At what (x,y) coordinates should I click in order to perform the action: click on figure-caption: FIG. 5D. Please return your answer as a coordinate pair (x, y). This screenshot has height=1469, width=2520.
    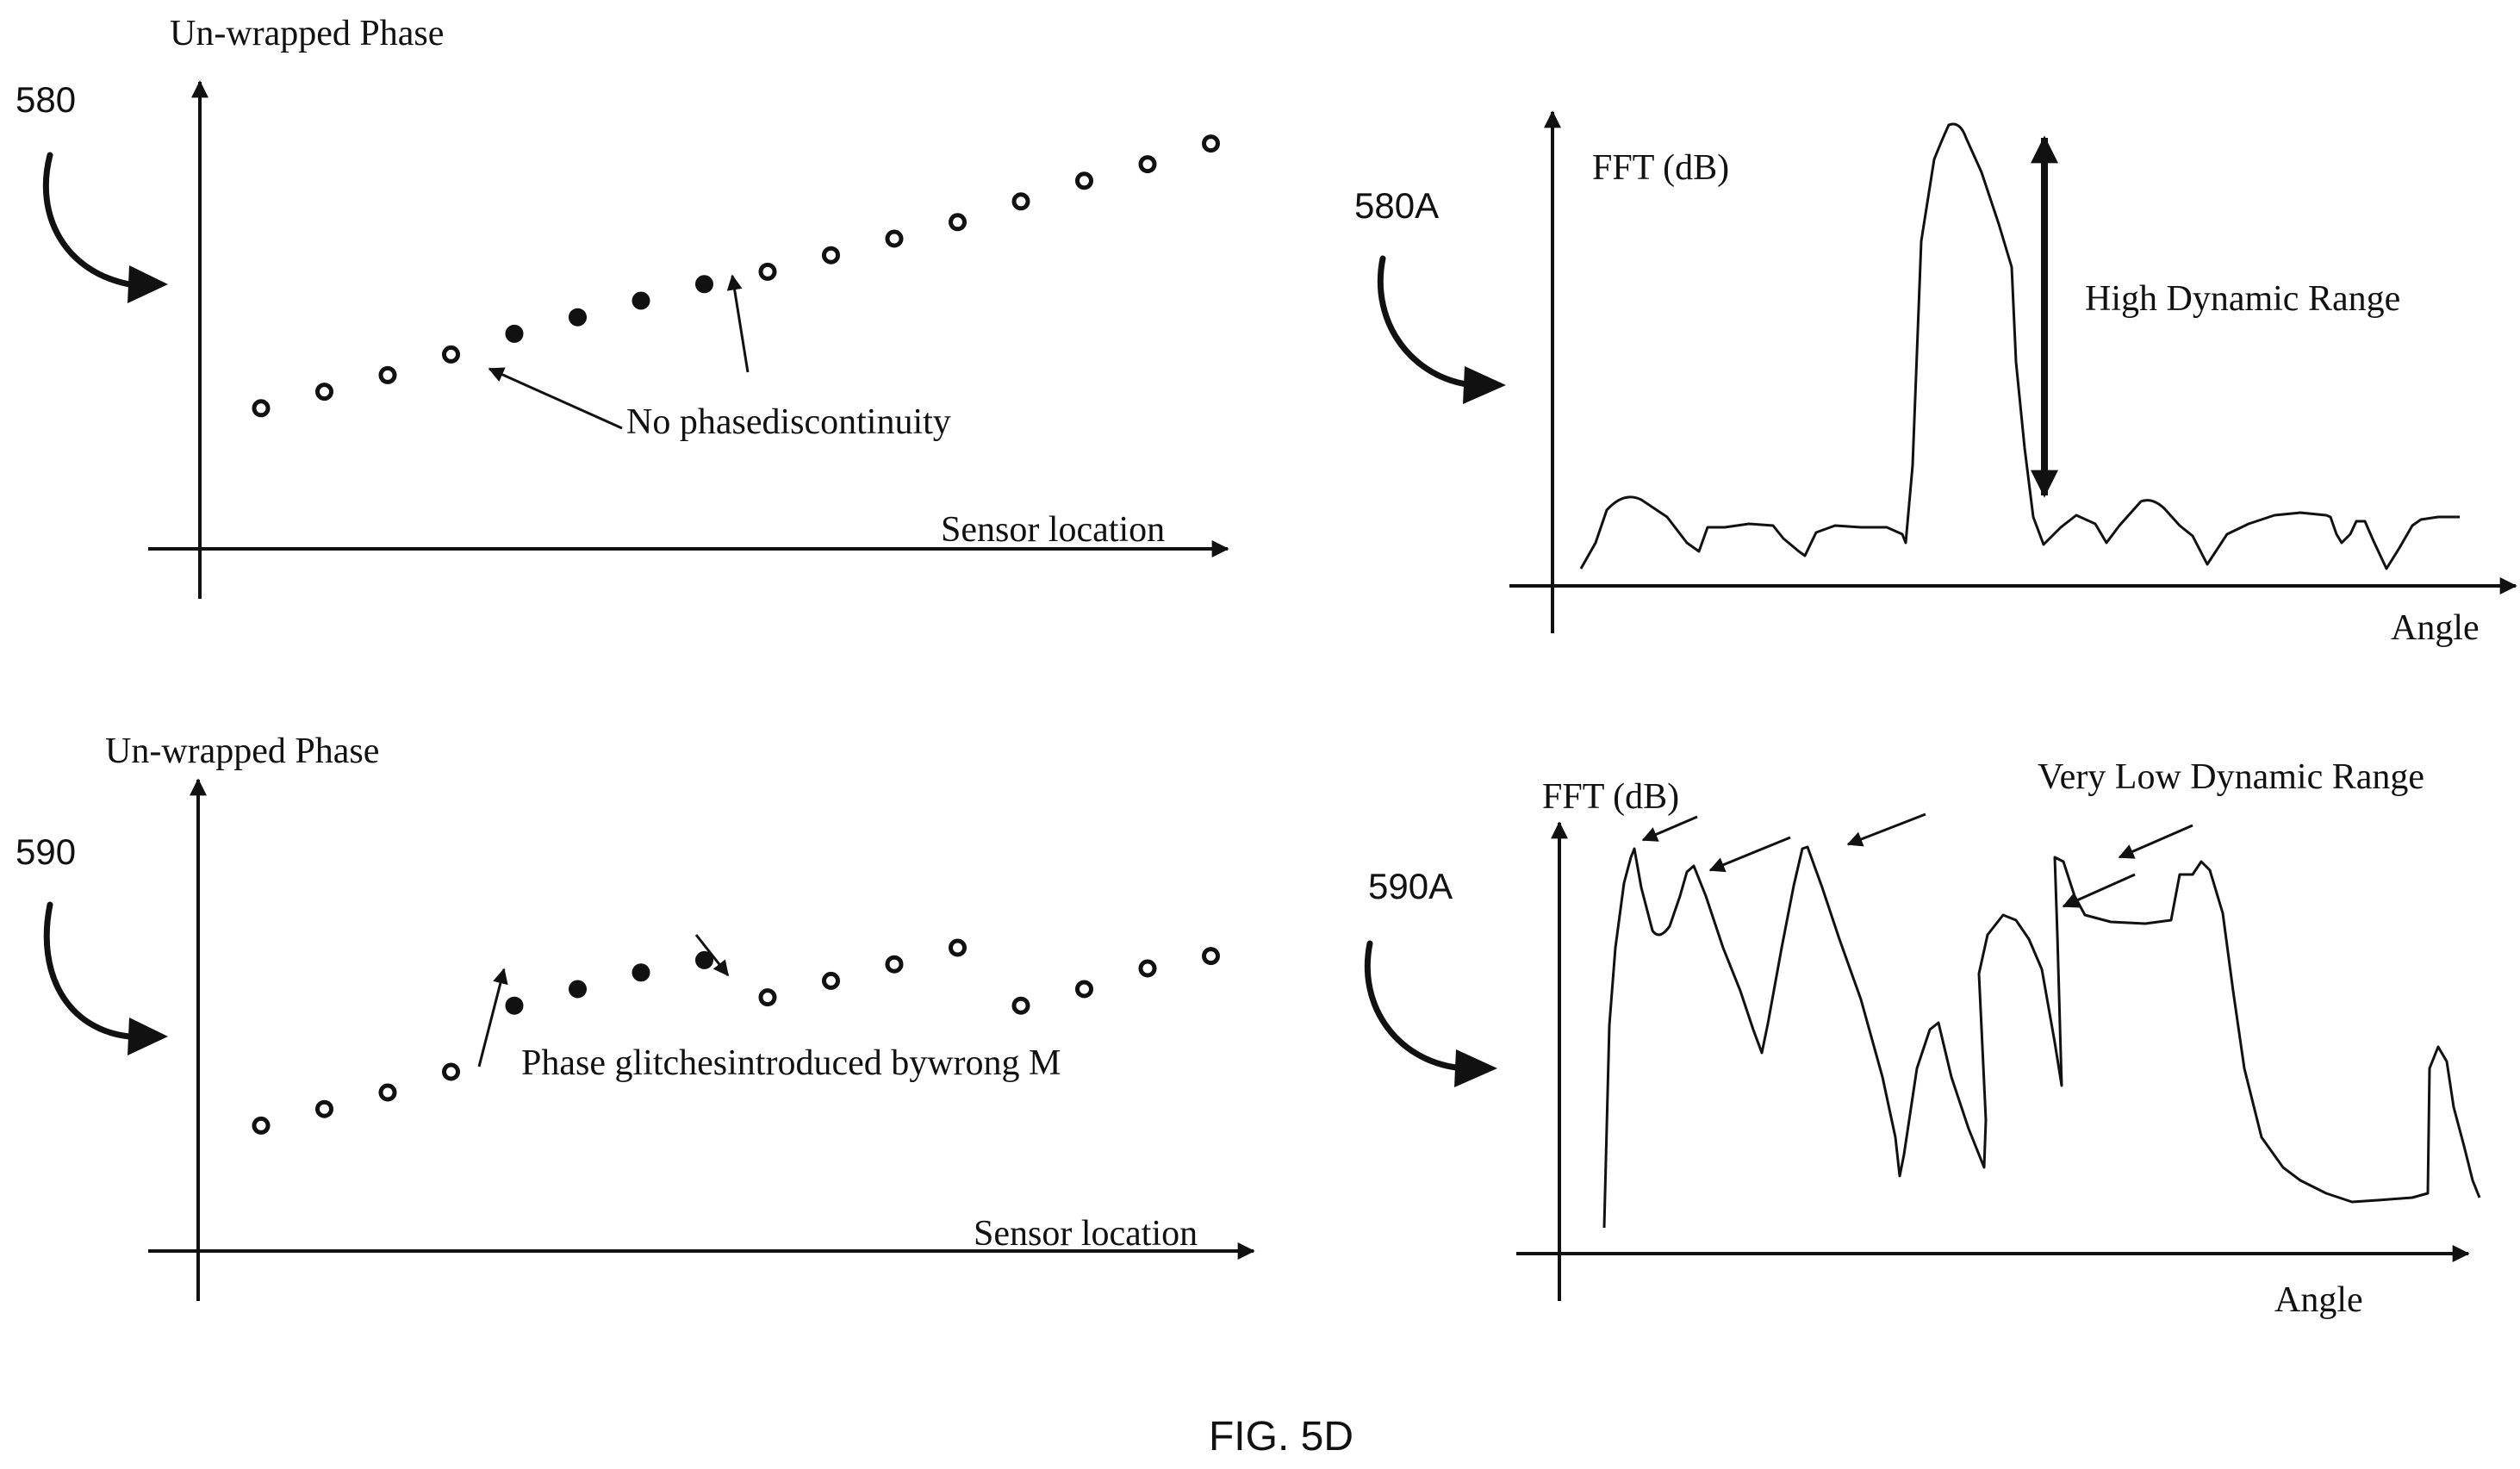
    Looking at the image, I should click on (1281, 1437).